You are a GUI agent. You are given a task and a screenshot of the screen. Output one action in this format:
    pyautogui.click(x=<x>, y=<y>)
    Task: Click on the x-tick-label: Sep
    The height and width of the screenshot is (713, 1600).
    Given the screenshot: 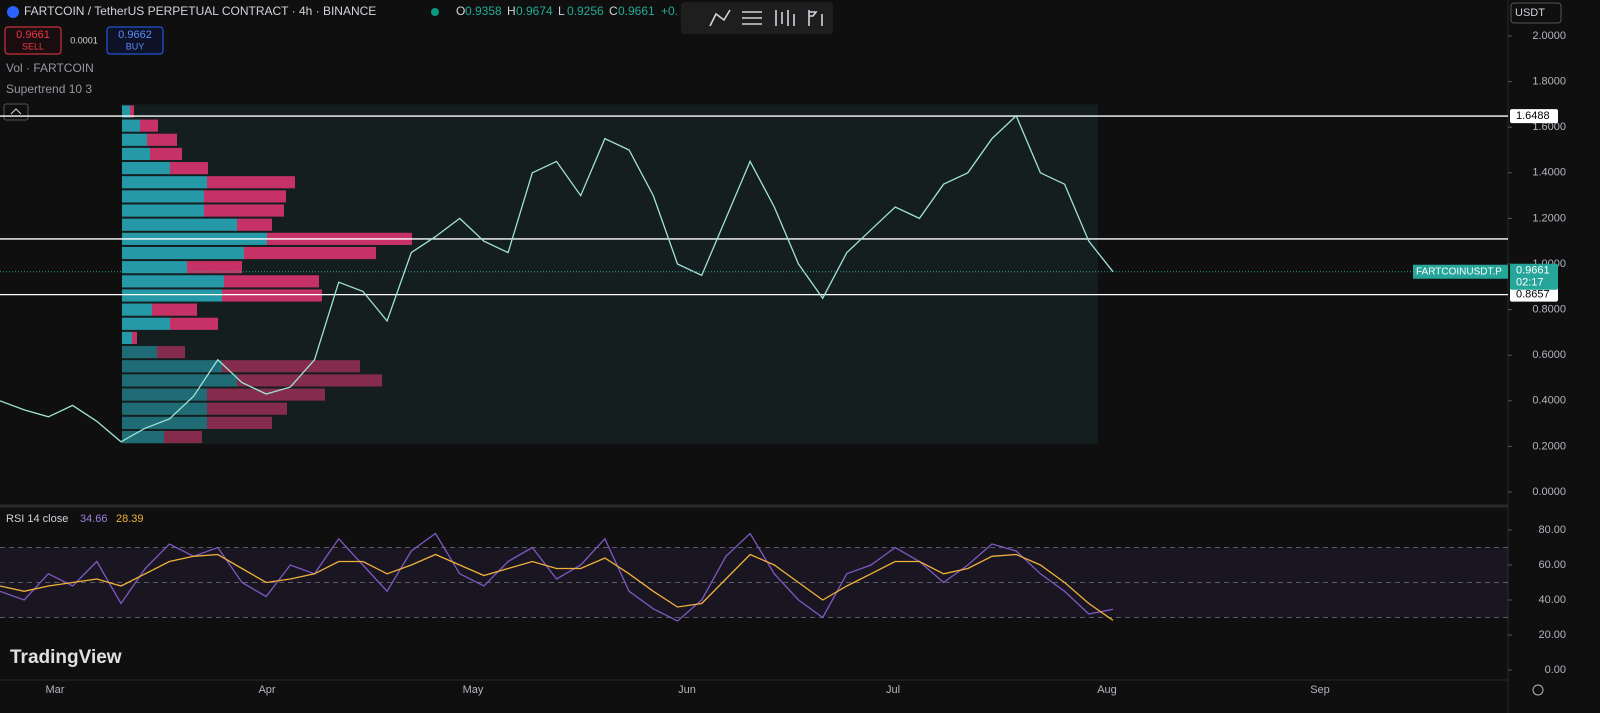 What is the action you would take?
    pyautogui.click(x=1320, y=690)
    